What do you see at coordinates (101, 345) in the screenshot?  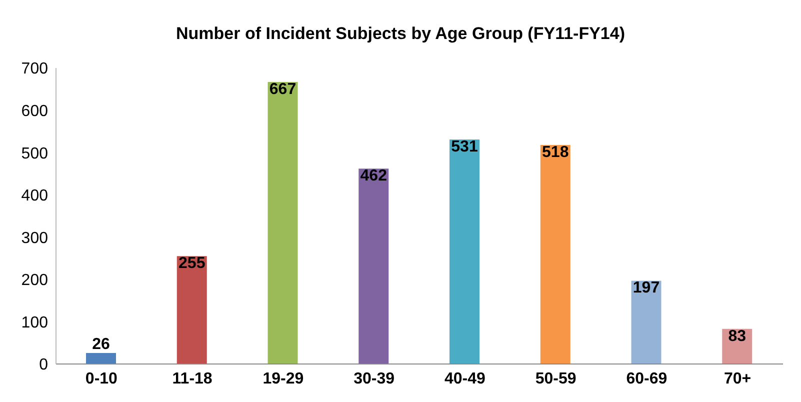 I see `data-label: 26` at bounding box center [101, 345].